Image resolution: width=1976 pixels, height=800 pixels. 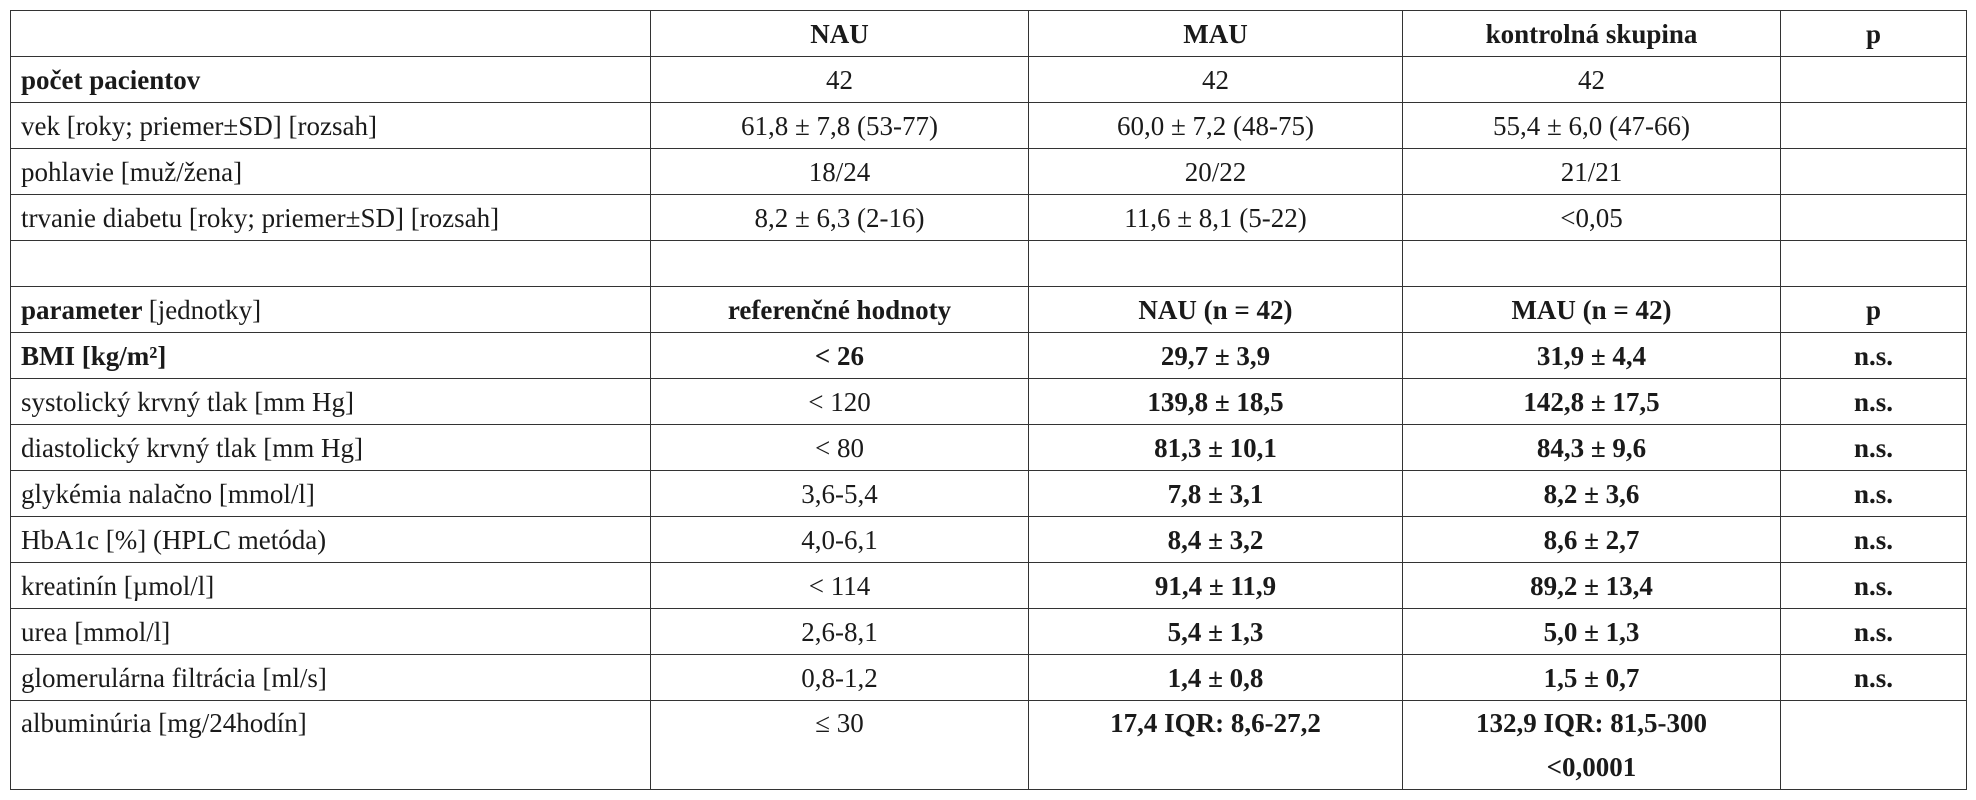 What do you see at coordinates (1591, 33) in the screenshot?
I see `table-cell: kontrolná skupina` at bounding box center [1591, 33].